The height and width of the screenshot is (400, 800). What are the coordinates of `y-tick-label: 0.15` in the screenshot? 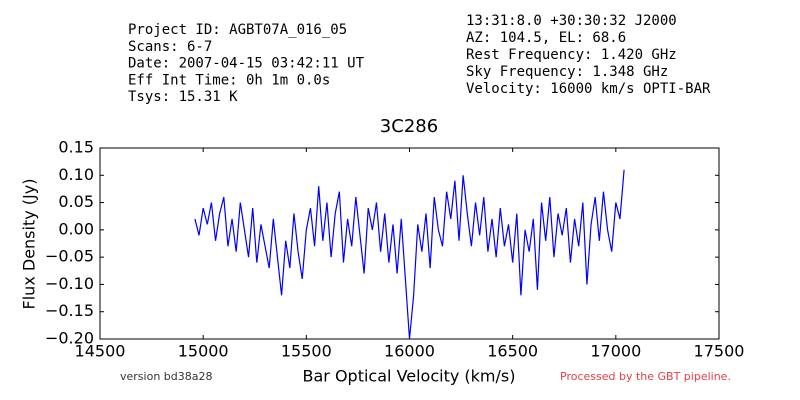 It's located at (76, 147).